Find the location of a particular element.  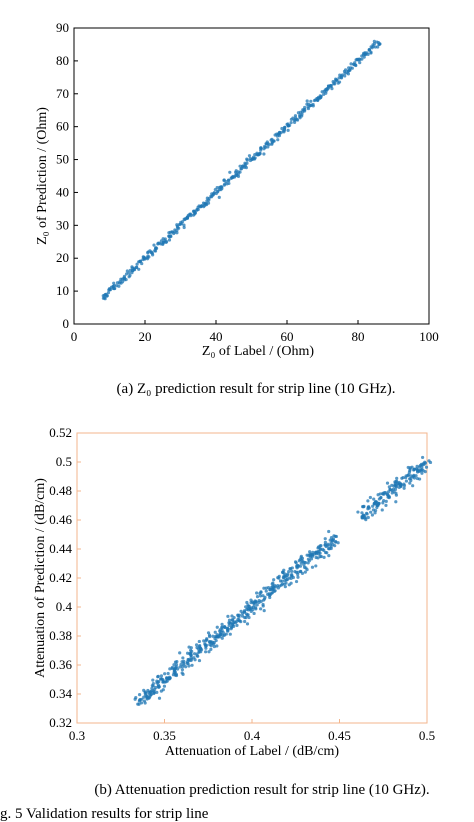

chart-attenuation-y-tick-label: 0.48 is located at coordinates (60, 490).